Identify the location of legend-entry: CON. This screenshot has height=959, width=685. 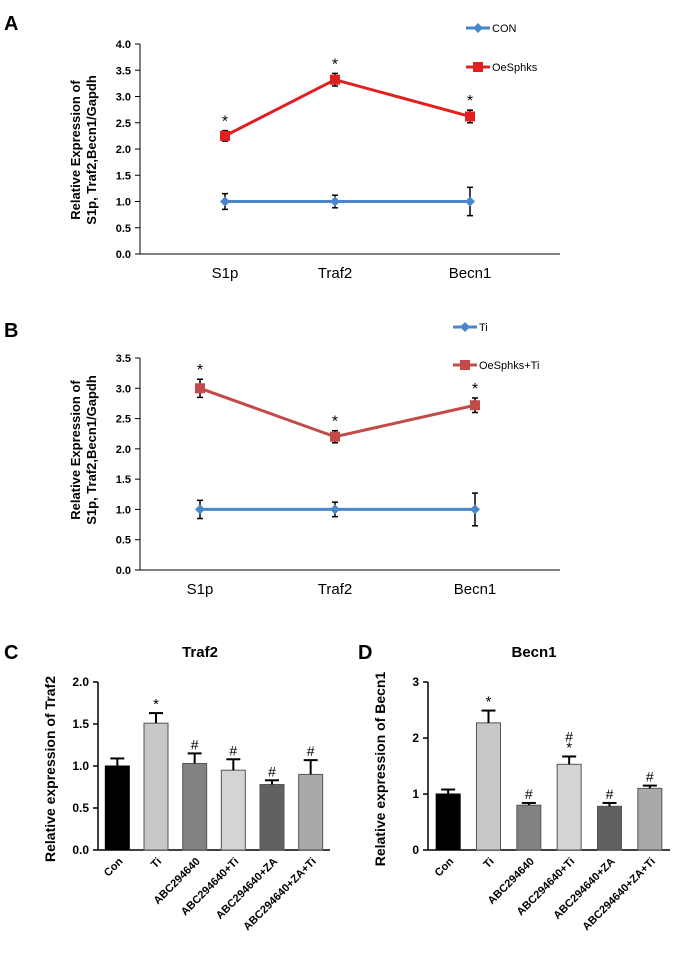
(491, 29).